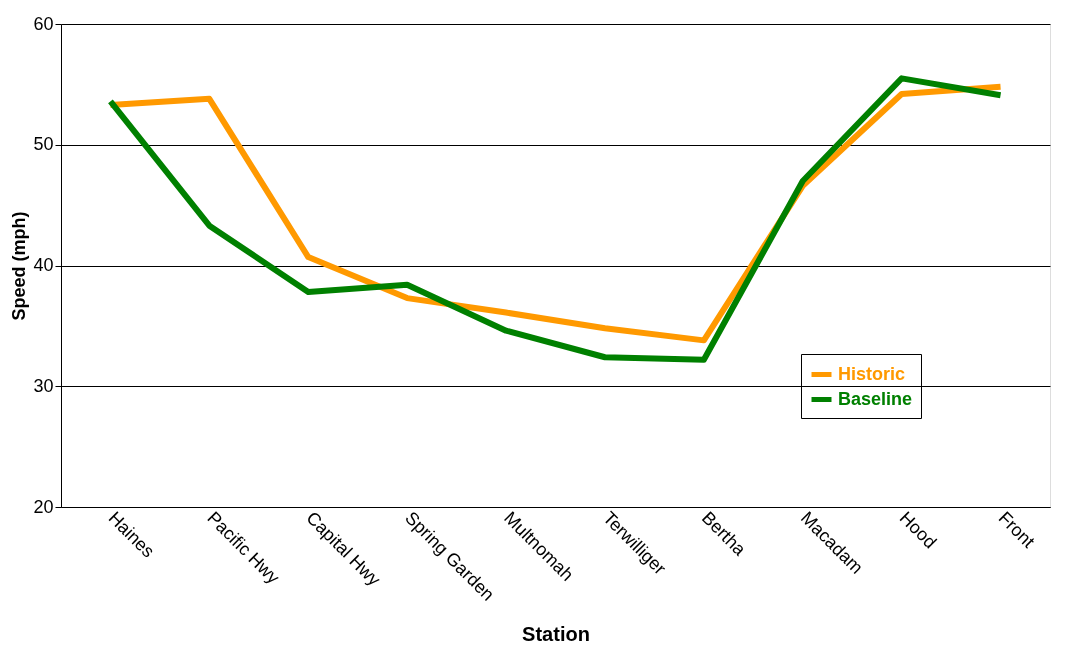  What do you see at coordinates (43, 385) in the screenshot?
I see `y-tick-label: 30` at bounding box center [43, 385].